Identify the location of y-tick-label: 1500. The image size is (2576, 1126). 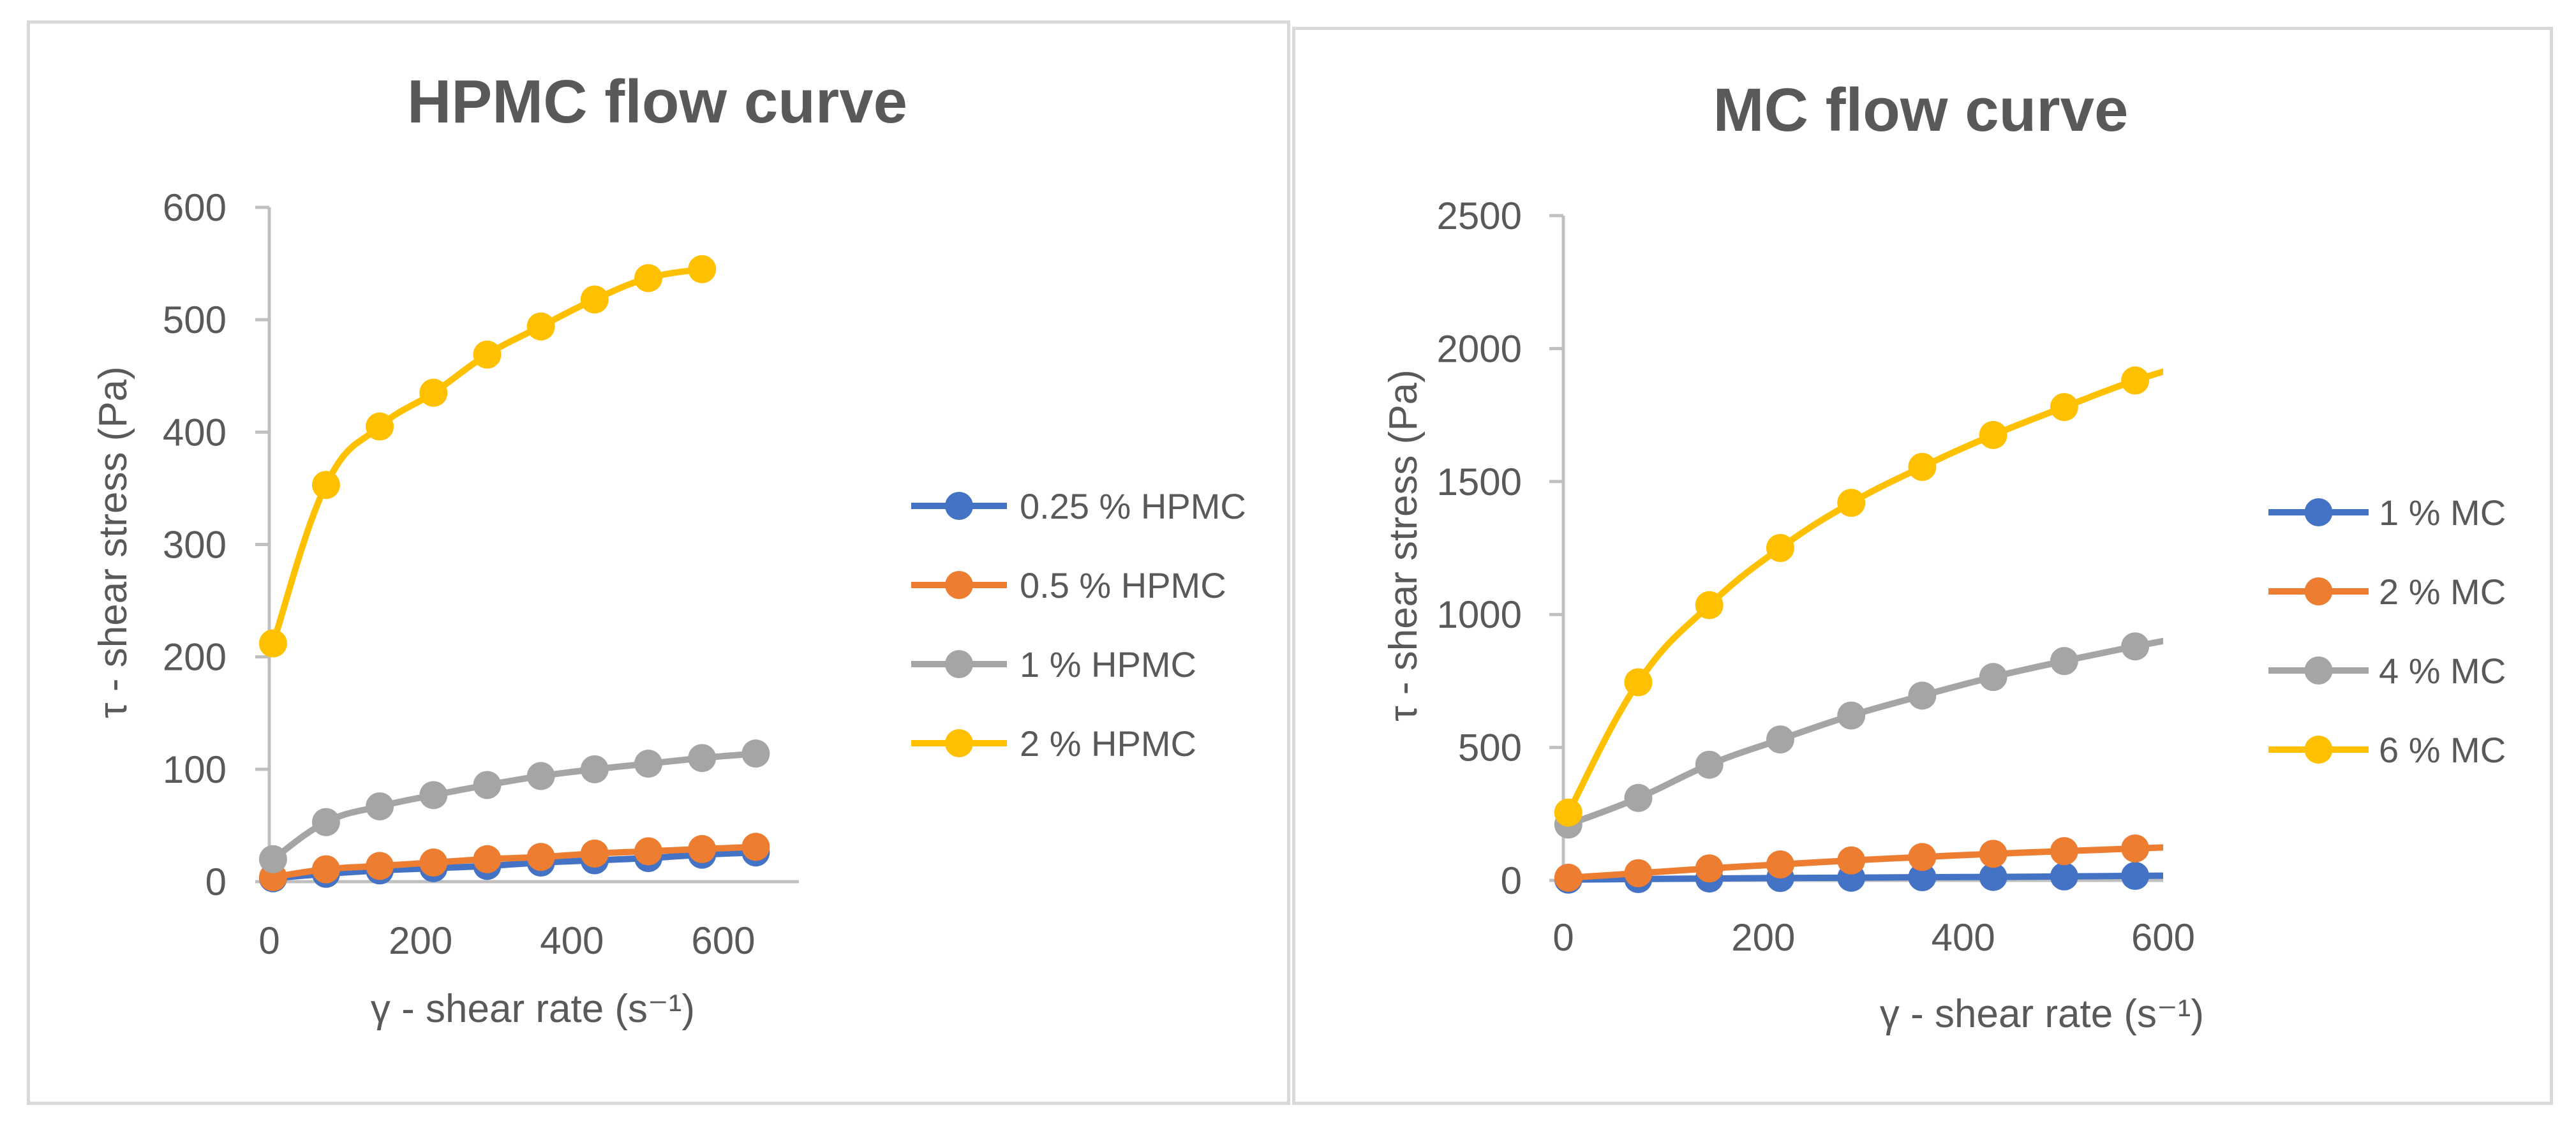
(1479, 482).